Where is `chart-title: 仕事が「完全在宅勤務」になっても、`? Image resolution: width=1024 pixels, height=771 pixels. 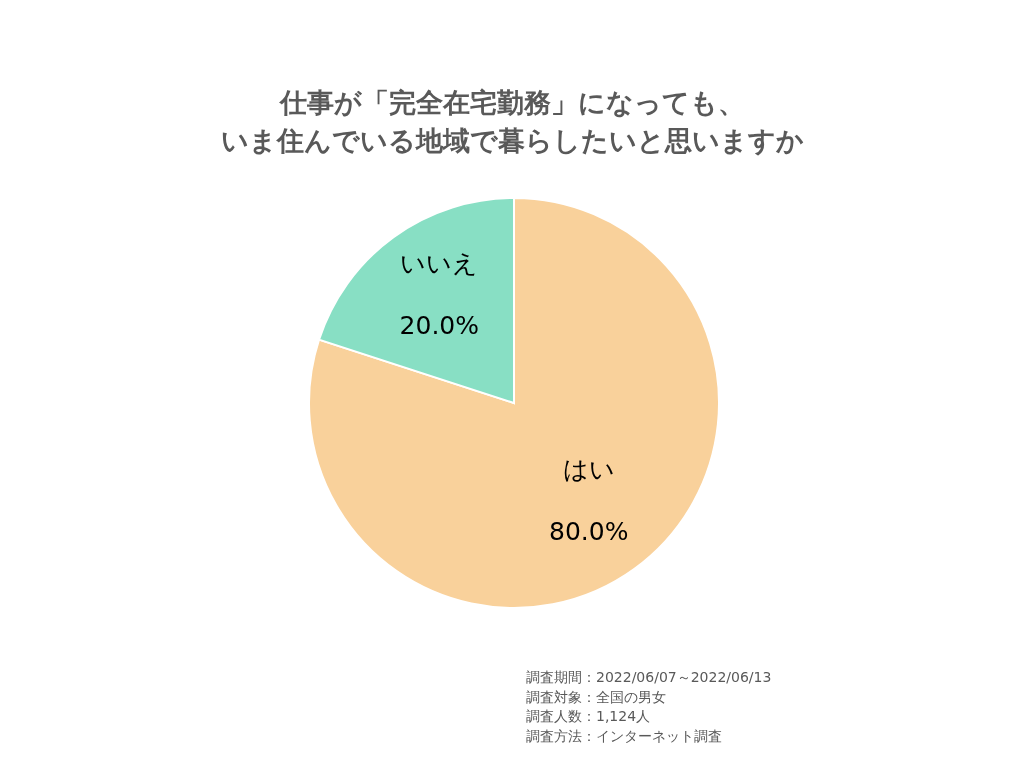
chart-title: 仕事が「完全在宅勤務」になっても、 is located at coordinates (511, 102).